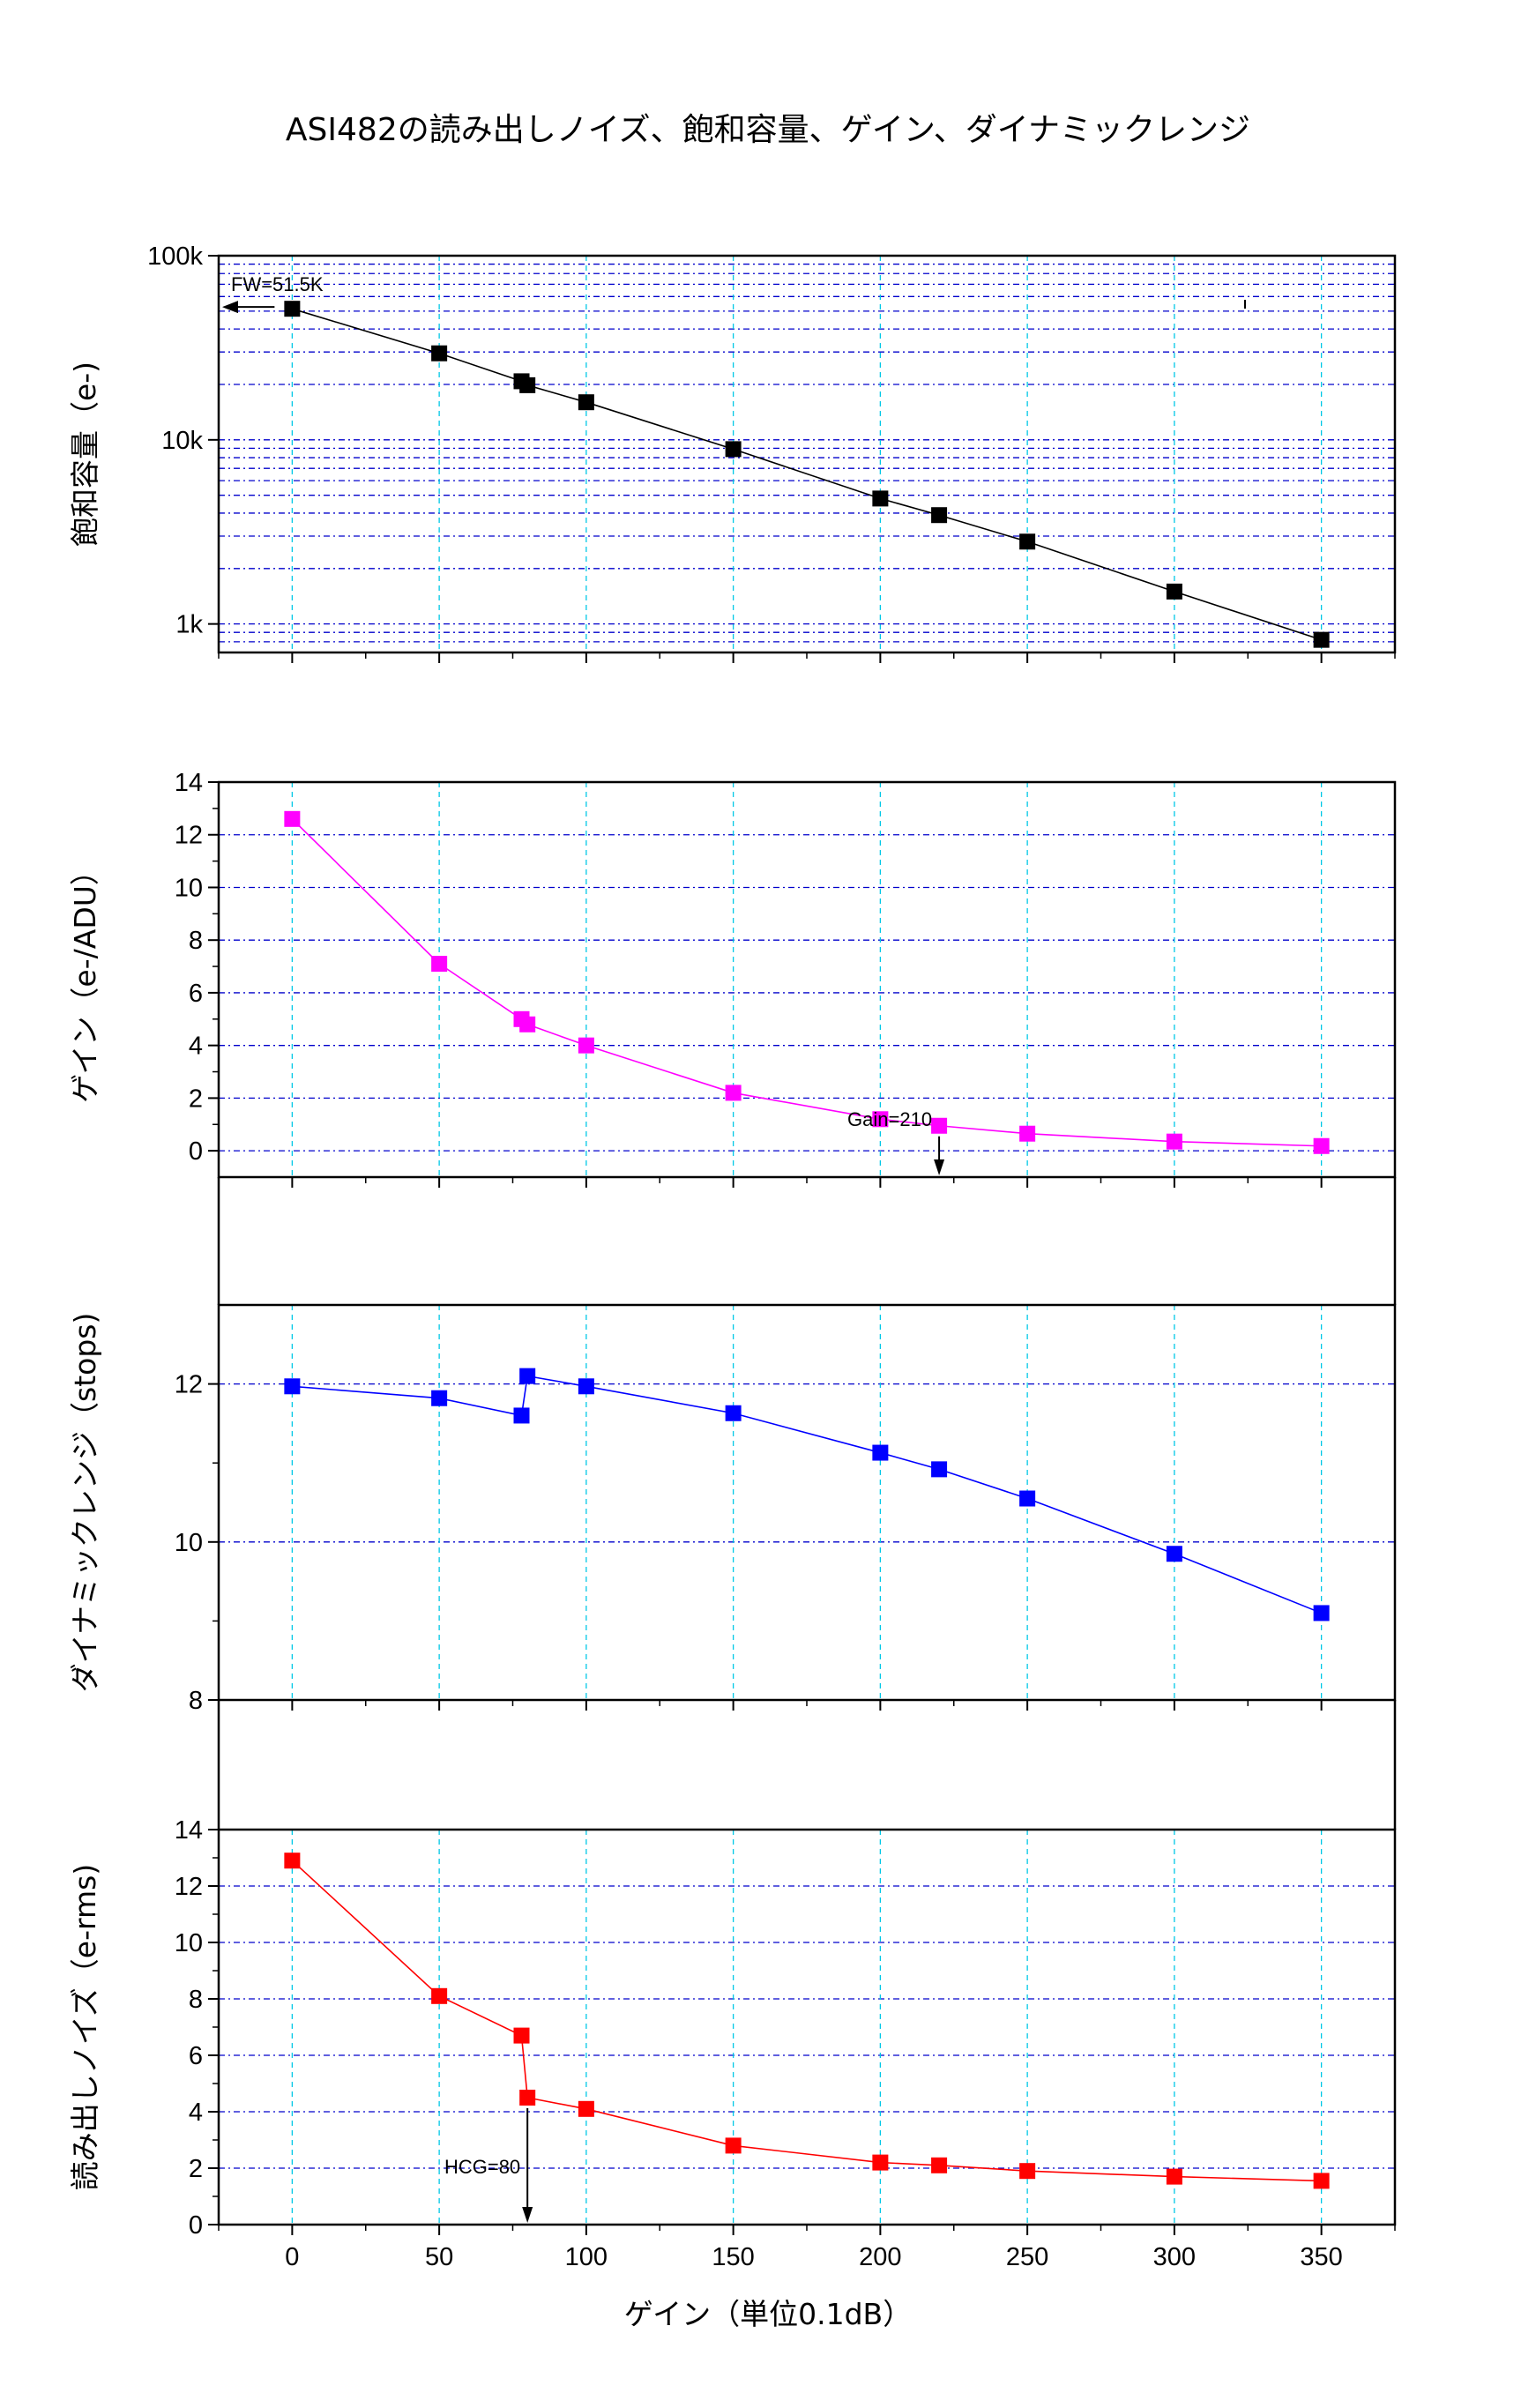  I want to click on y-axis-title: 飽和容量（e-), so click(85, 454).